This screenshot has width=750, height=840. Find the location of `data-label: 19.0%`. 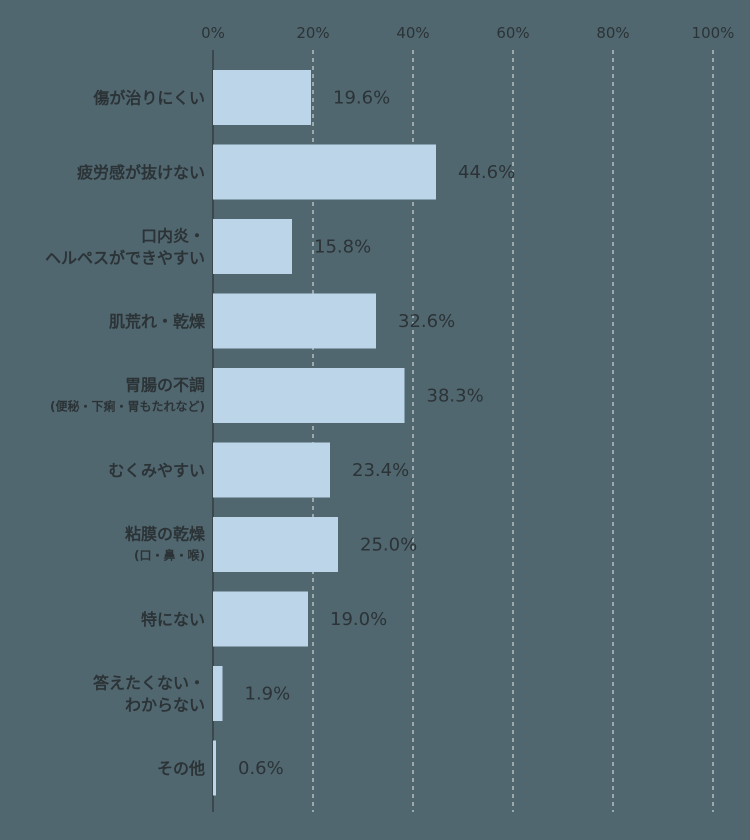

data-label: 19.0% is located at coordinates (358, 619).